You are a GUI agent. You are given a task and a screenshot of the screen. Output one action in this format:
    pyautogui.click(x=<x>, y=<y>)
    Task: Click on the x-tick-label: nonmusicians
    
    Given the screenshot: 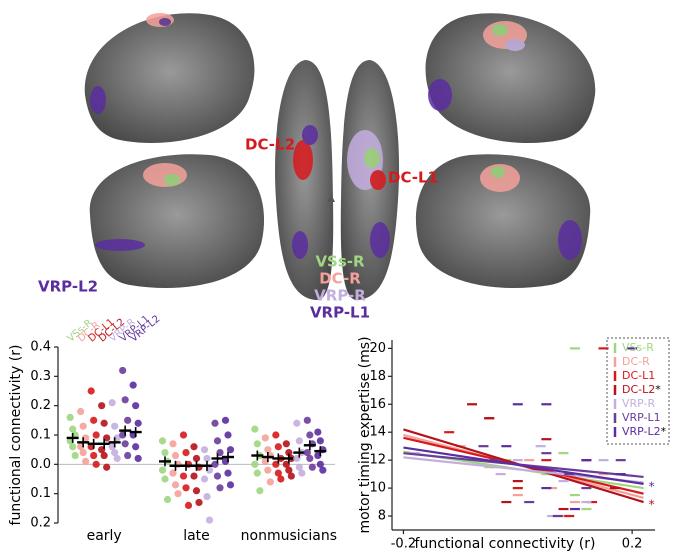 What is the action you would take?
    pyautogui.click(x=289, y=536)
    